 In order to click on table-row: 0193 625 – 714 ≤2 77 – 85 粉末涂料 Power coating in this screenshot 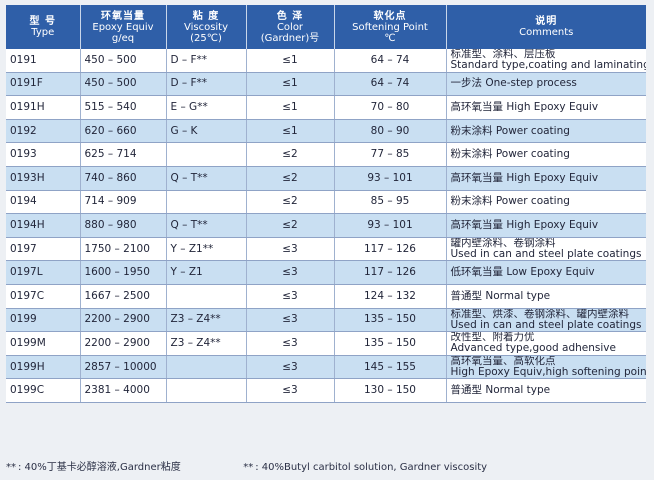, I will do `click(326, 154)`.